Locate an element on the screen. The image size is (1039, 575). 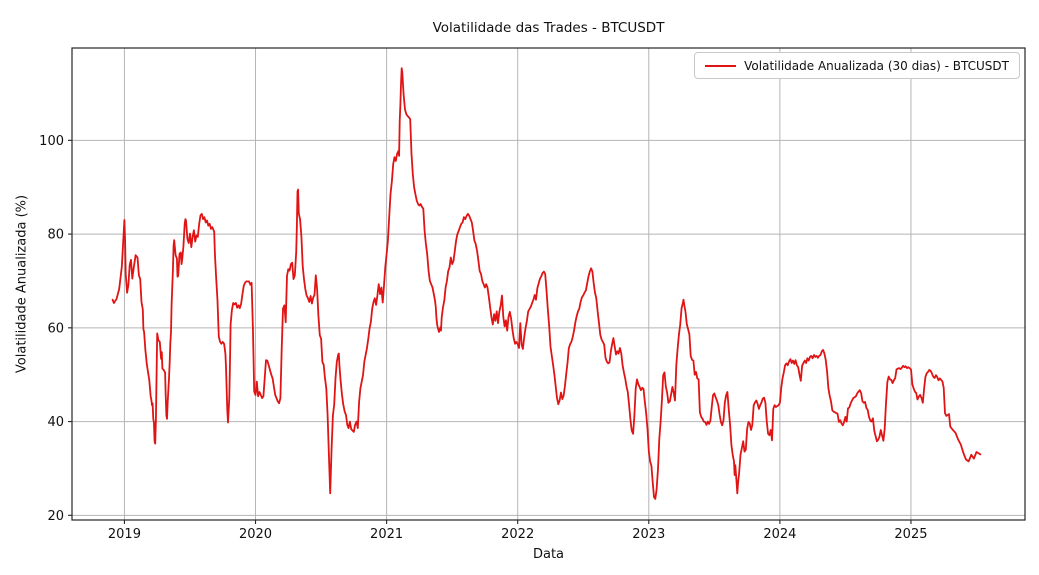
x-axis-label: Data is located at coordinates (548, 554).